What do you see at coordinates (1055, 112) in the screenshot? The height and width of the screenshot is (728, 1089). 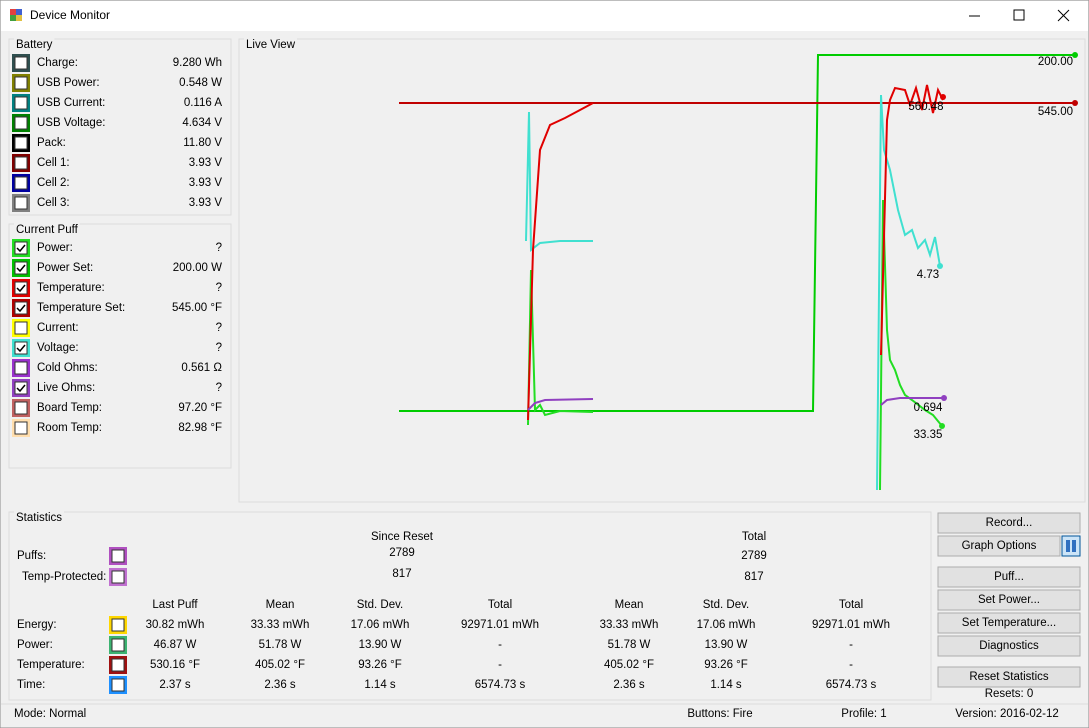 I see `graph-value-label: 545.00` at bounding box center [1055, 112].